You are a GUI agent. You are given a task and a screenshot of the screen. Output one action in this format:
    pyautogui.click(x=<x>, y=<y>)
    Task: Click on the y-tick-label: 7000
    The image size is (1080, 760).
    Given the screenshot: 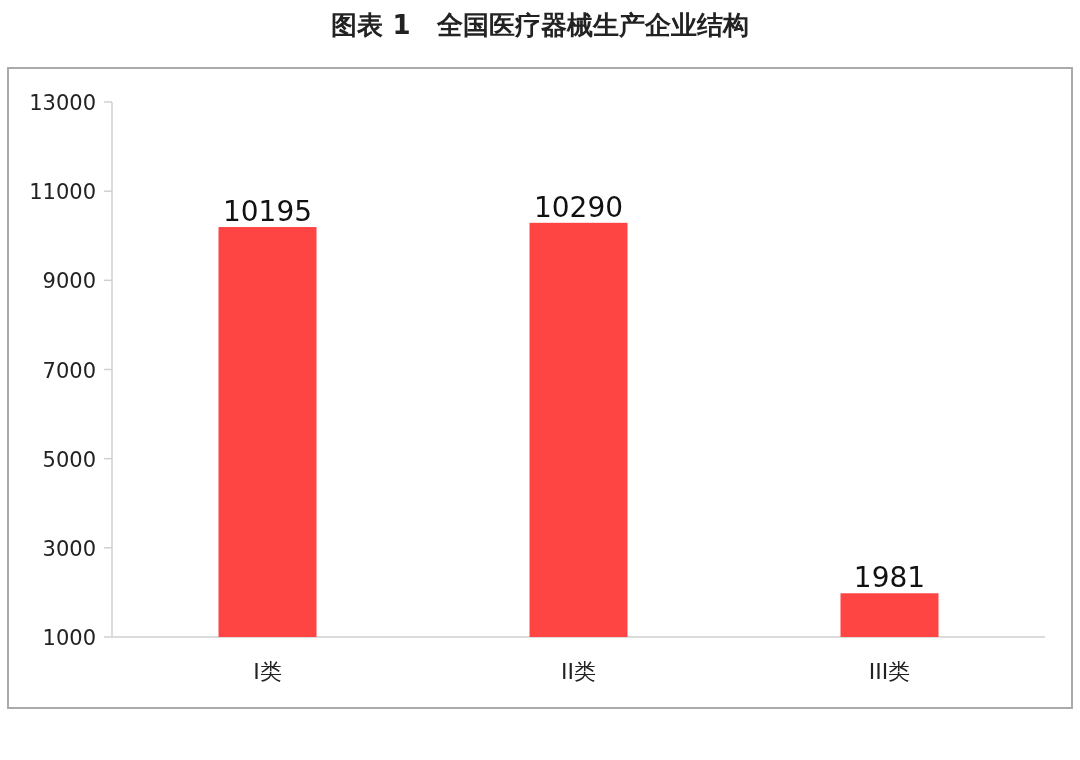 What is the action you would take?
    pyautogui.click(x=69, y=370)
    